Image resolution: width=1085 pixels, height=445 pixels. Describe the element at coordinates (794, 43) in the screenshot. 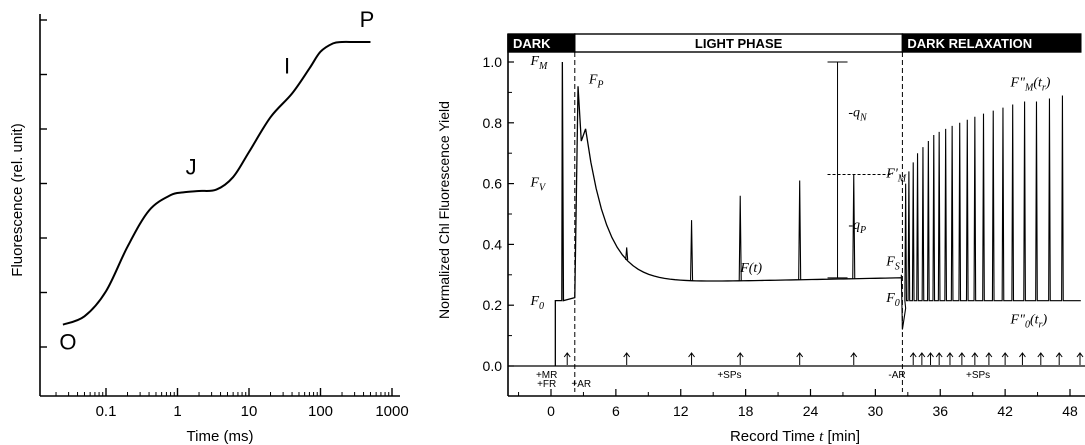

I see `phase-bar: DARK LIGHT PHASE DARK RELAXATION` at that location.